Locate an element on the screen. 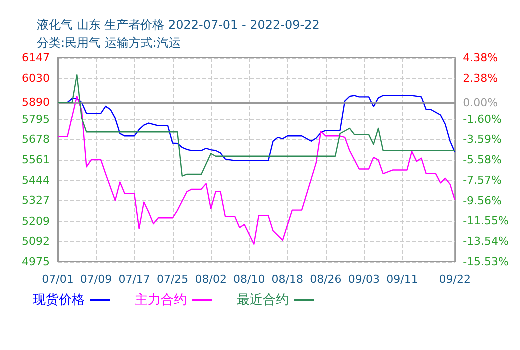 The height and width of the screenshot is (350, 520). legend-label: 现货价格 is located at coordinates (59, 300).